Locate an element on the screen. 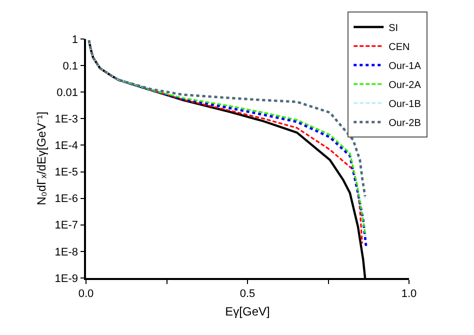  x-tick-label: 1.0 is located at coordinates (409, 294).